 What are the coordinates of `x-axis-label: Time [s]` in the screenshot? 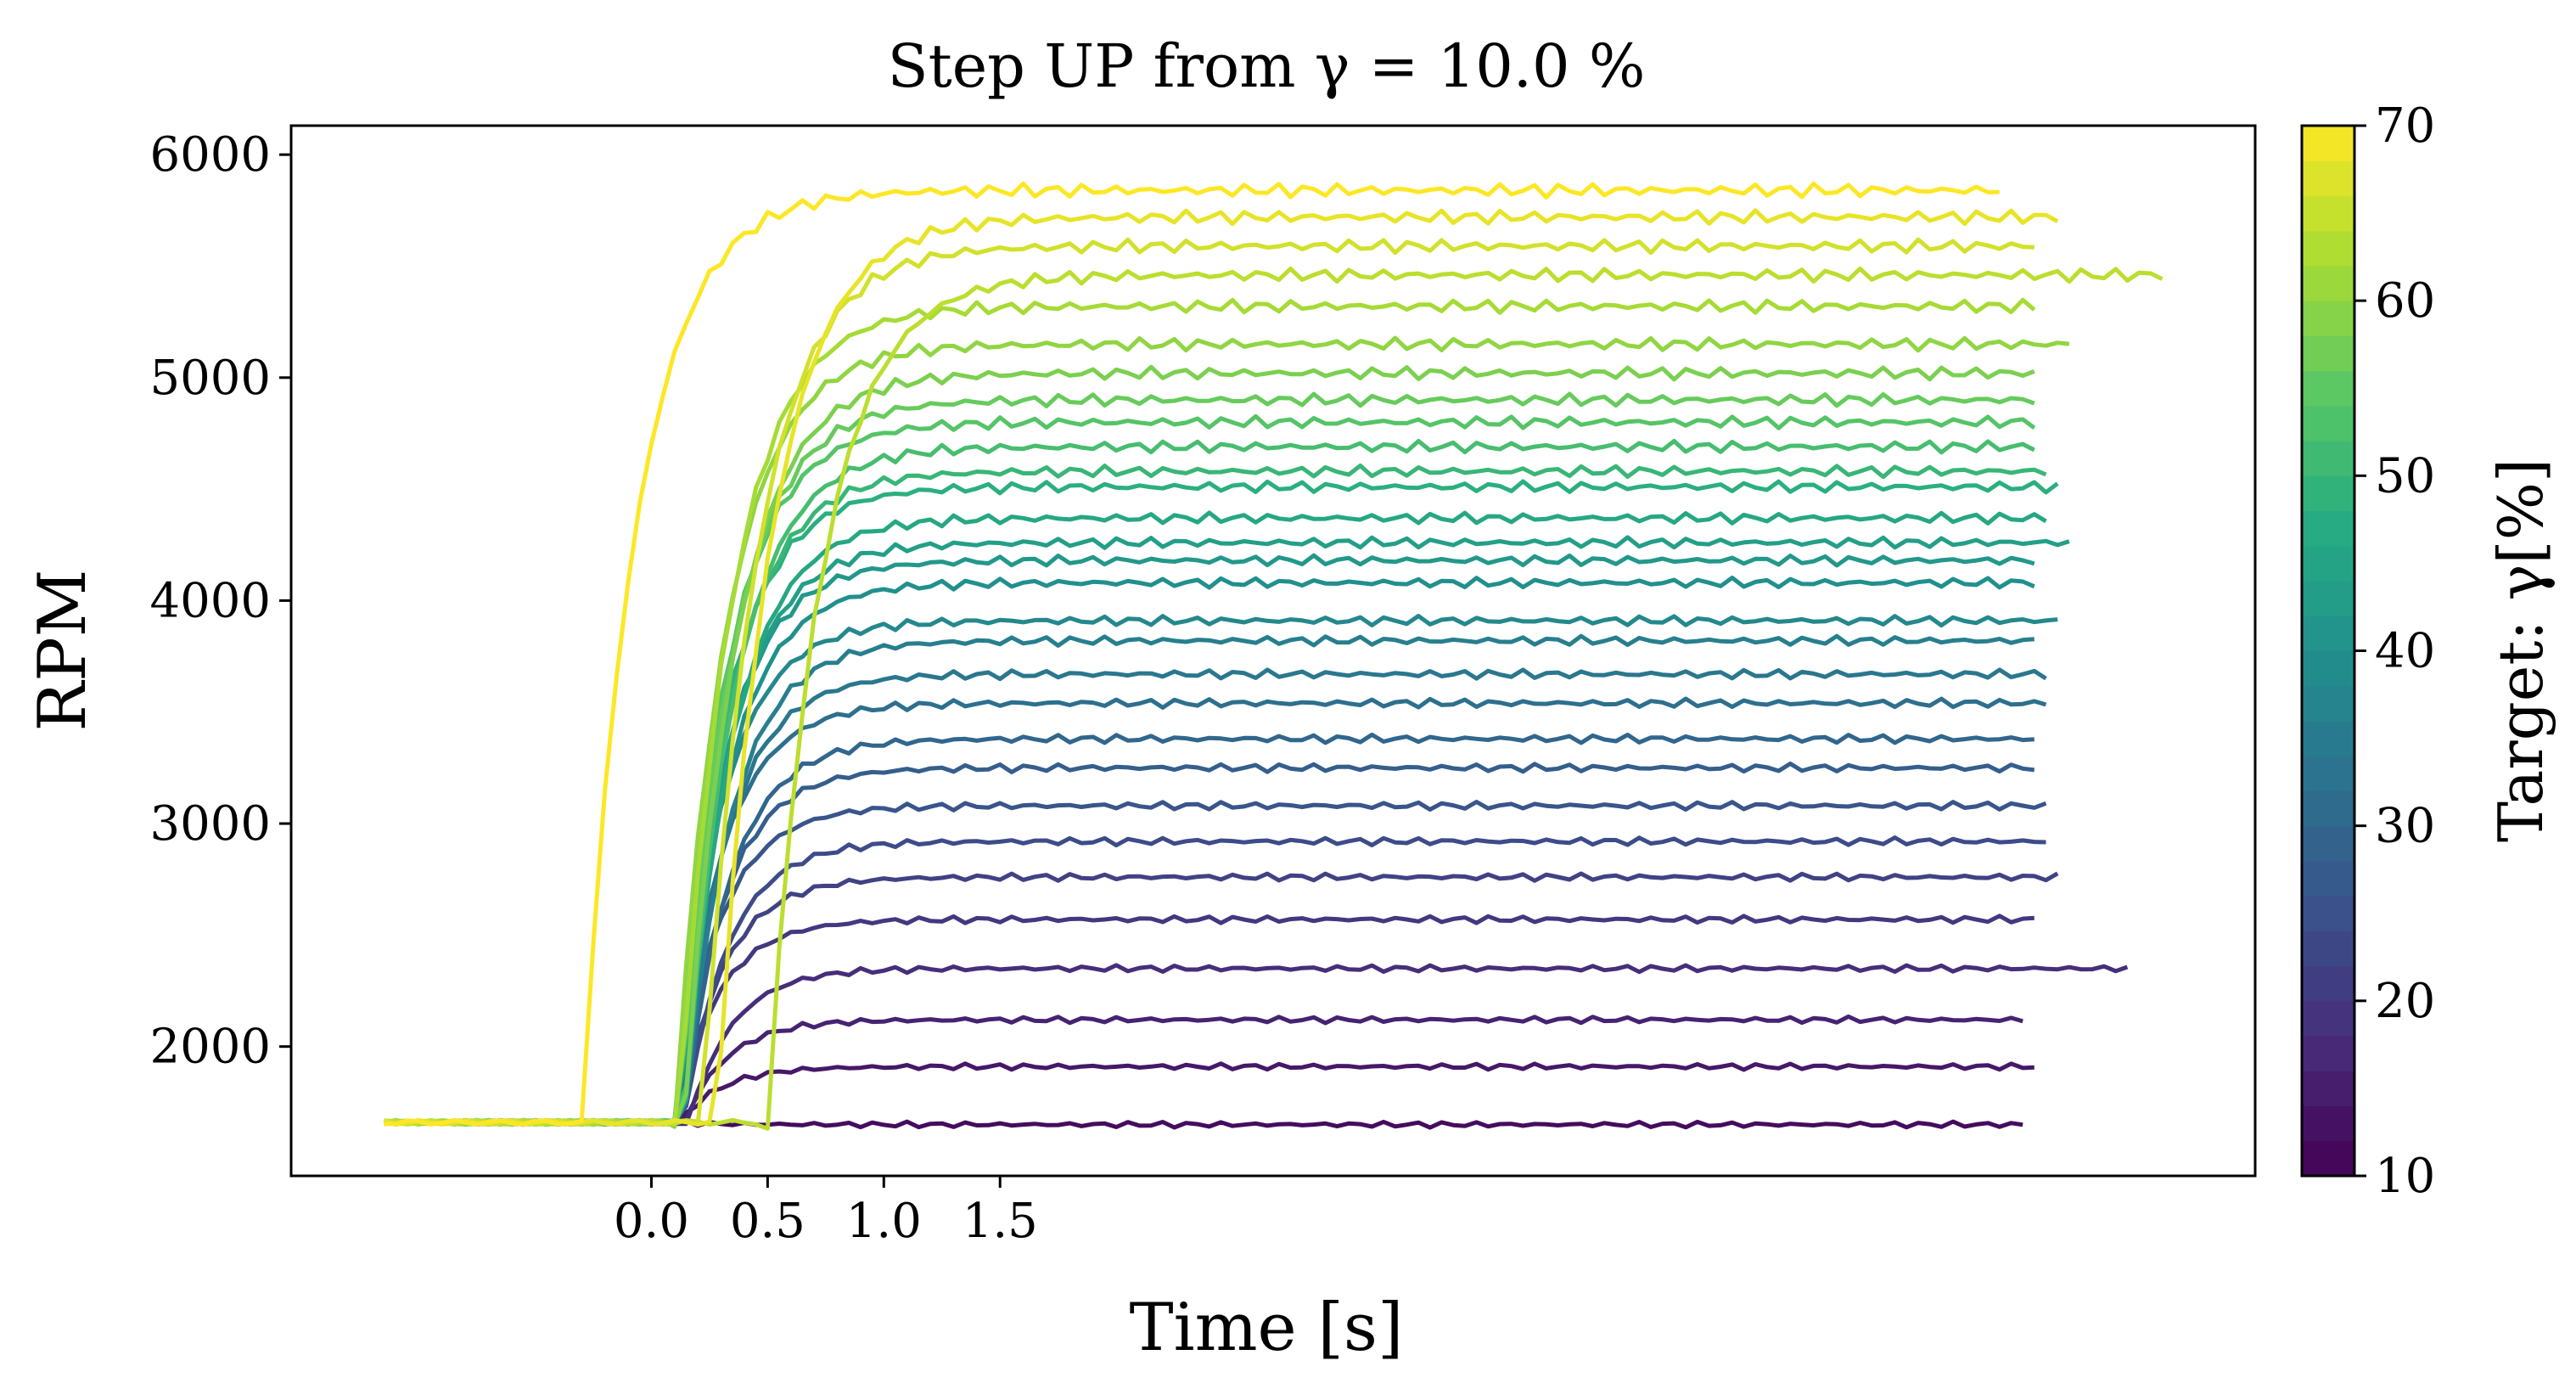 It's located at (1267, 1328).